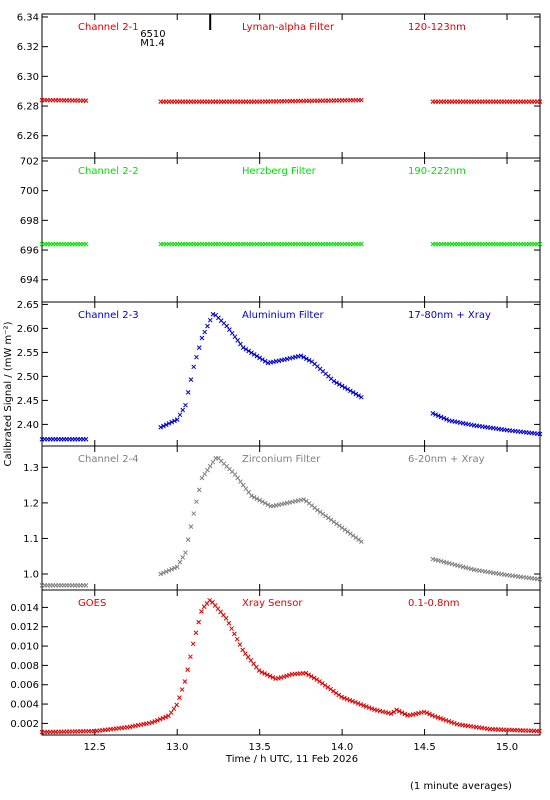 The width and height of the screenshot is (550, 800). I want to click on y-tick-label: 696, so click(29, 251).